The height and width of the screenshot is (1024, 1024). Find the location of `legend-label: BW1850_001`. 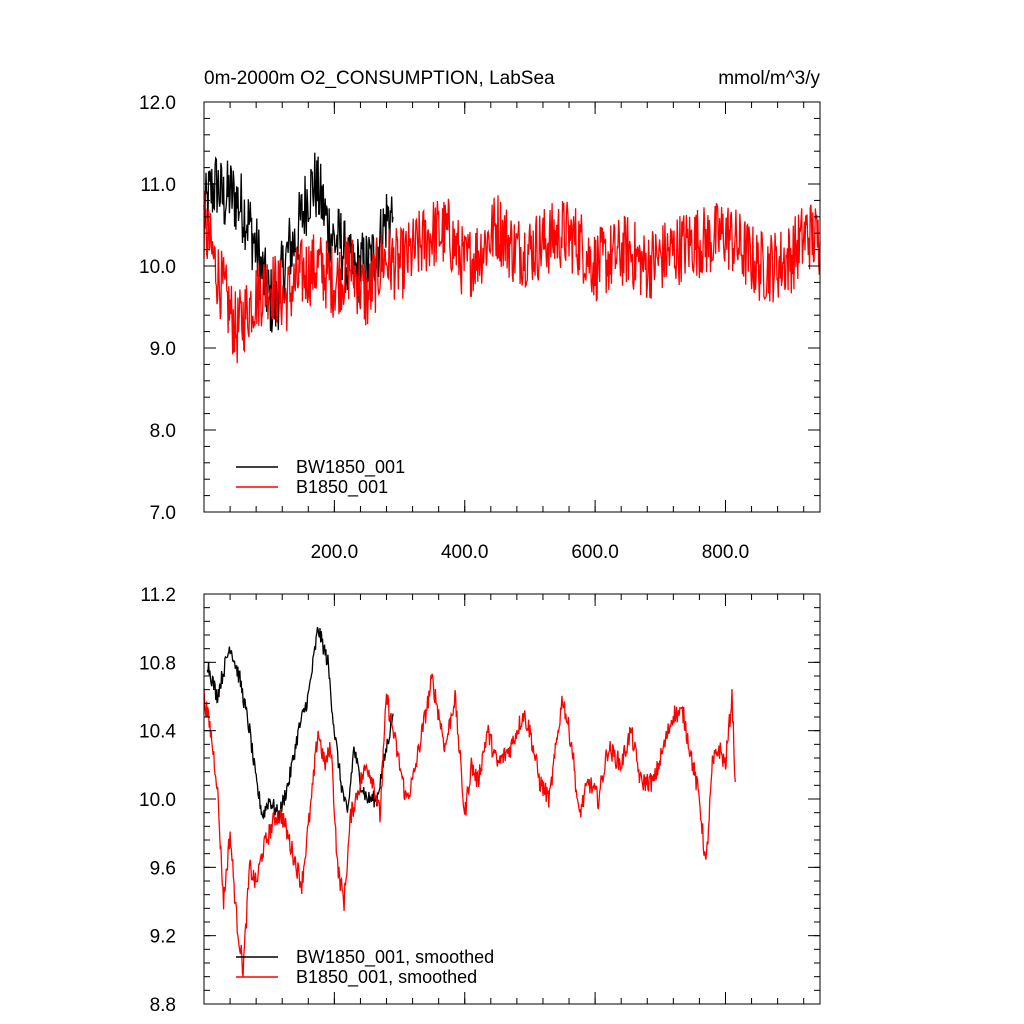

legend-label: BW1850_001 is located at coordinates (350, 467).